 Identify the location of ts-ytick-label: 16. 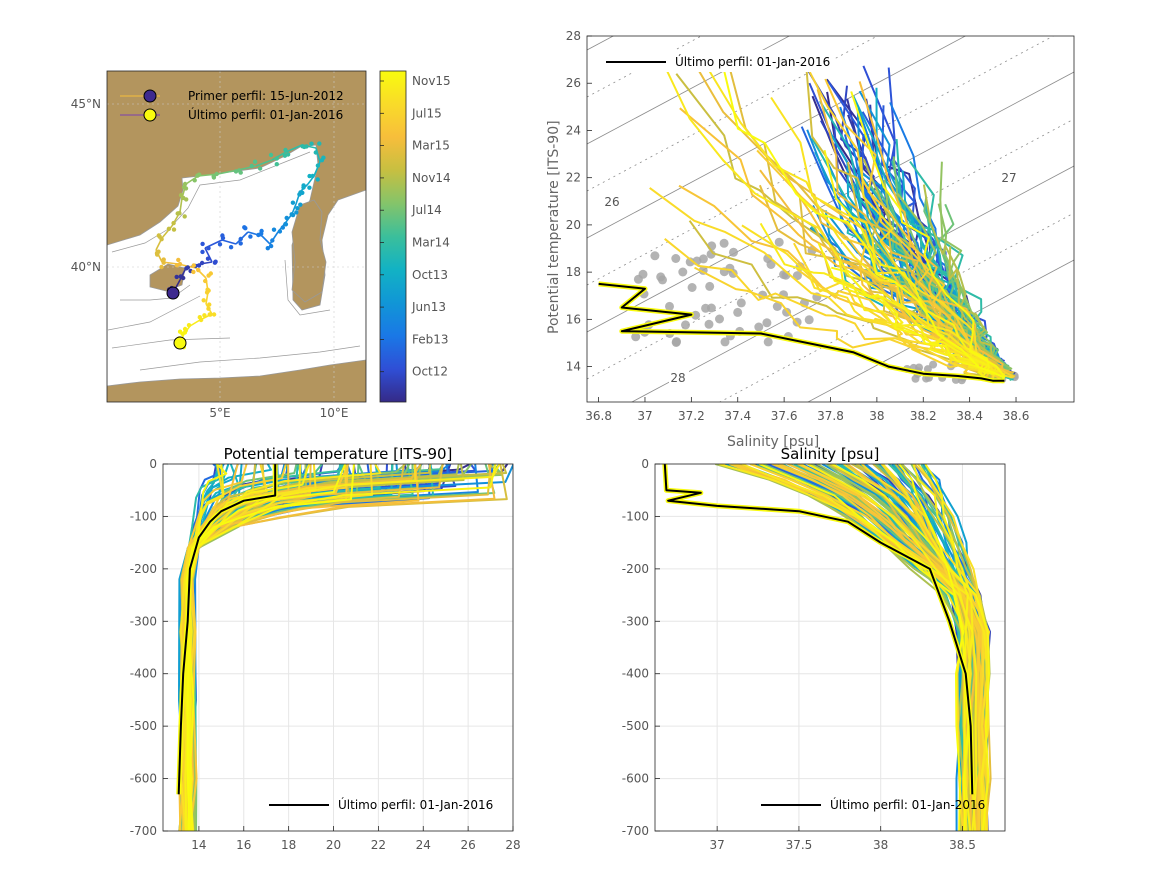
(573, 319).